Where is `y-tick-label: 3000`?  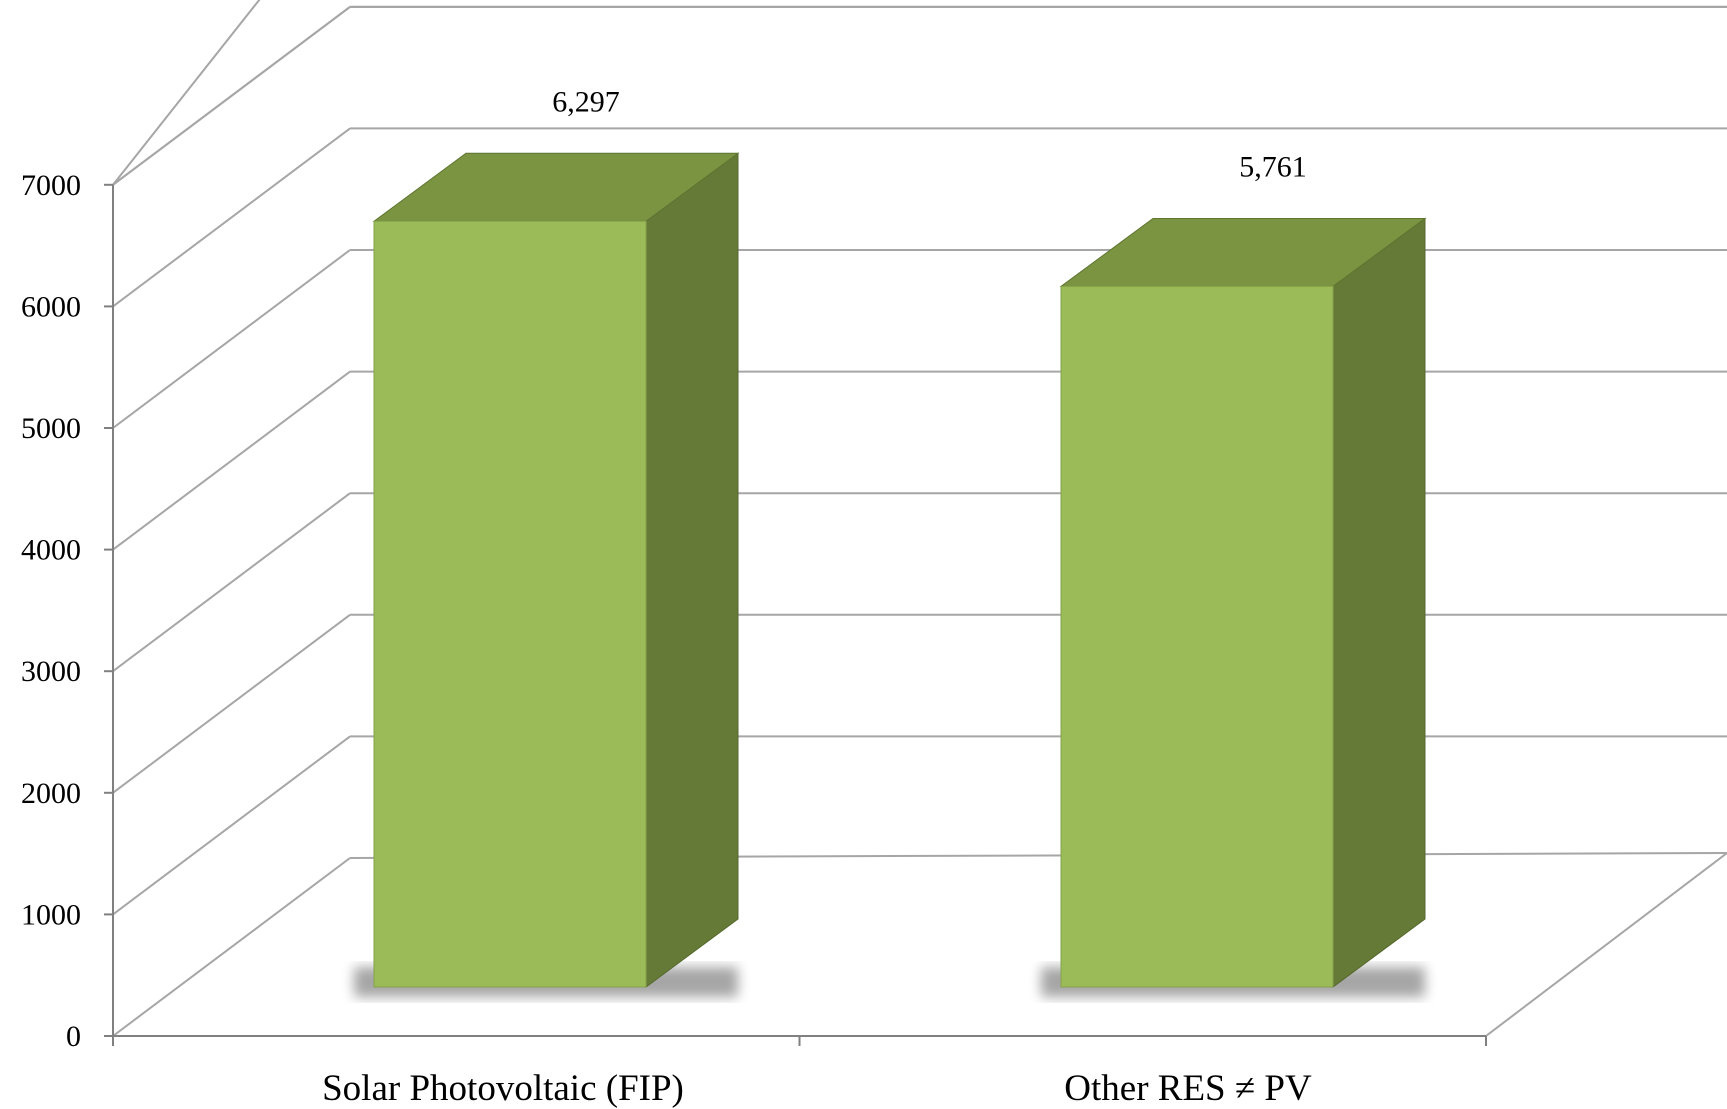
y-tick-label: 3000 is located at coordinates (51, 671).